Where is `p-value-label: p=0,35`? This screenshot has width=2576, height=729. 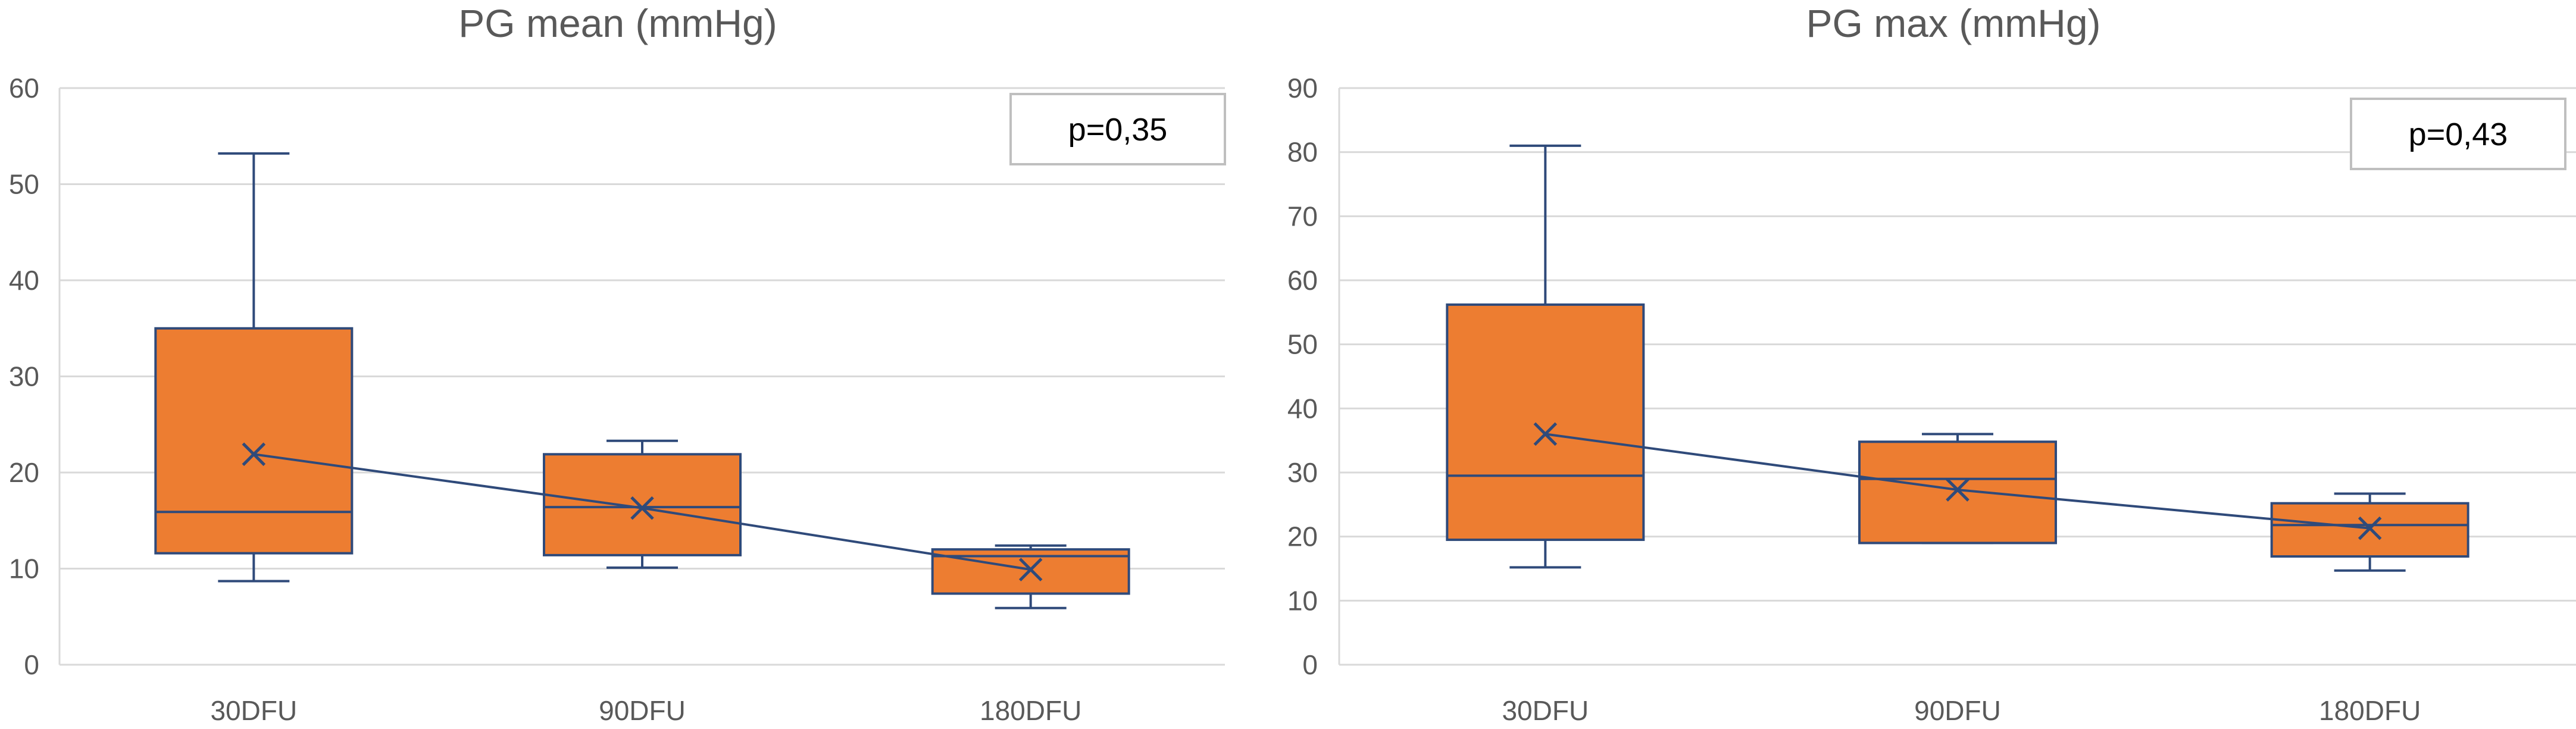 p-value-label: p=0,35 is located at coordinates (1118, 130).